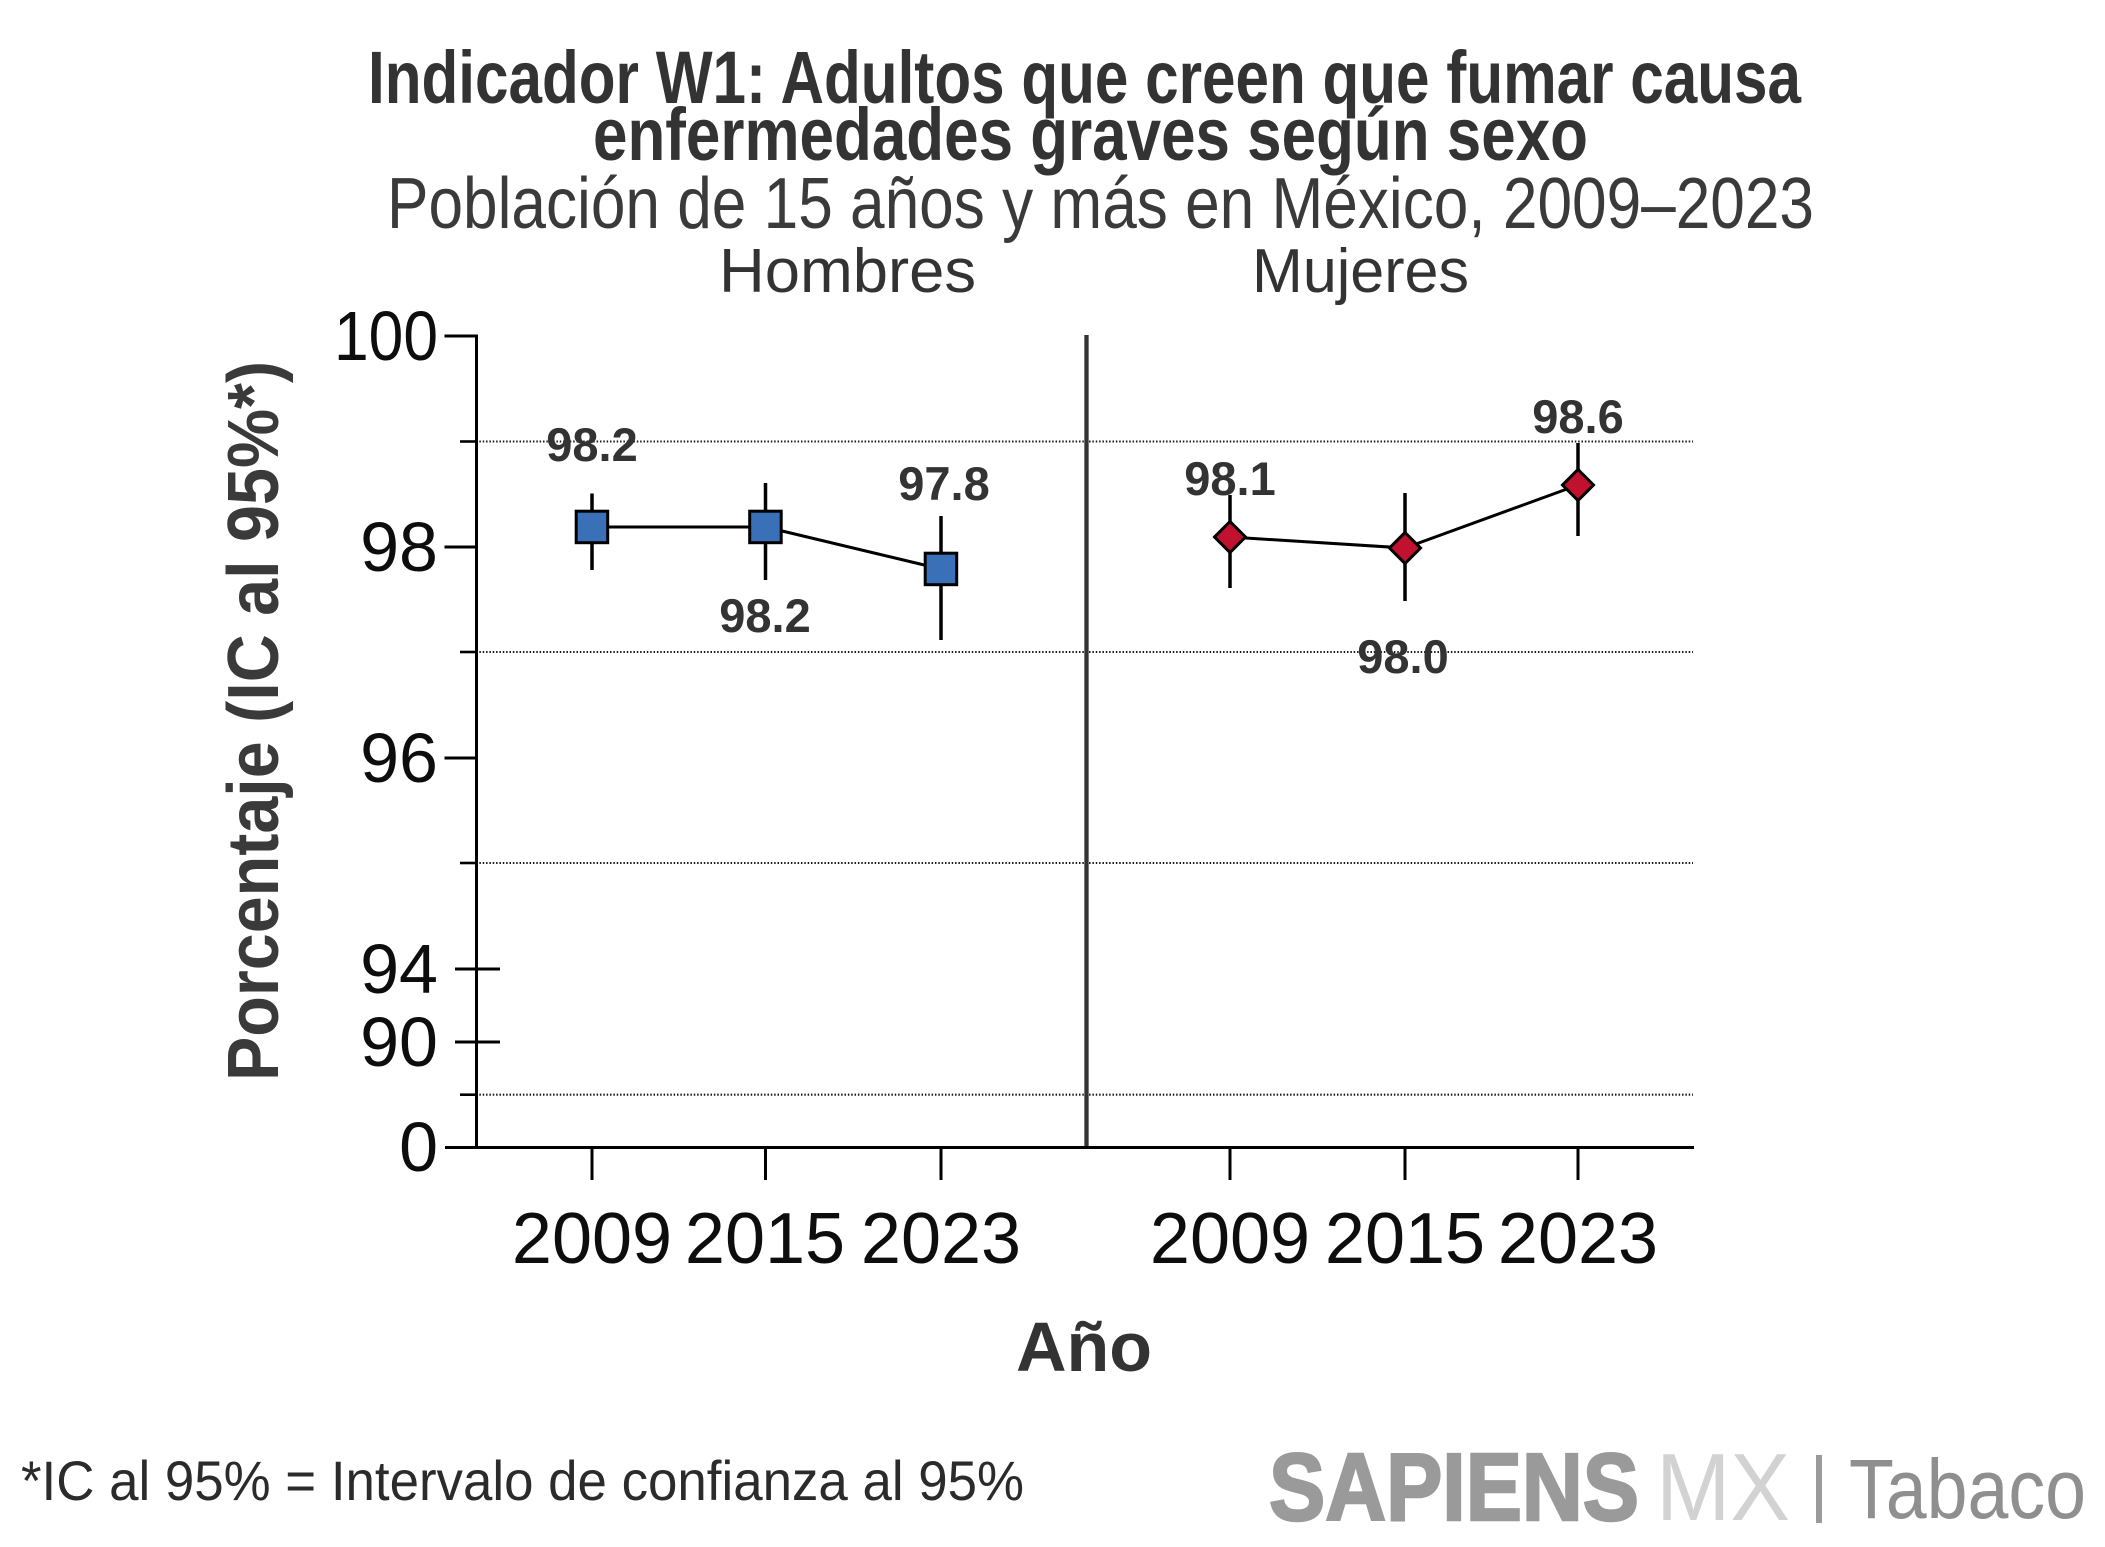 The height and width of the screenshot is (1547, 2105). Describe the element at coordinates (1454, 1487) in the screenshot. I see `svg-text: SAPIENS` at that location.